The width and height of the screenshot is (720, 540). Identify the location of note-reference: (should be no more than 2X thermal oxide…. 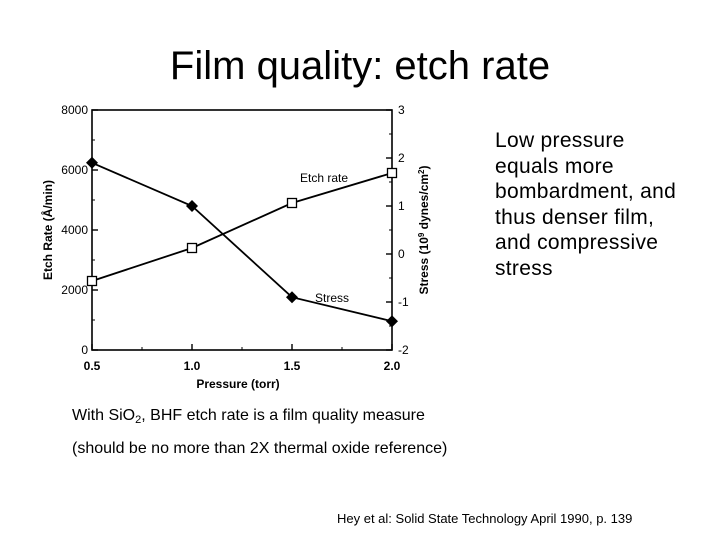
(260, 448).